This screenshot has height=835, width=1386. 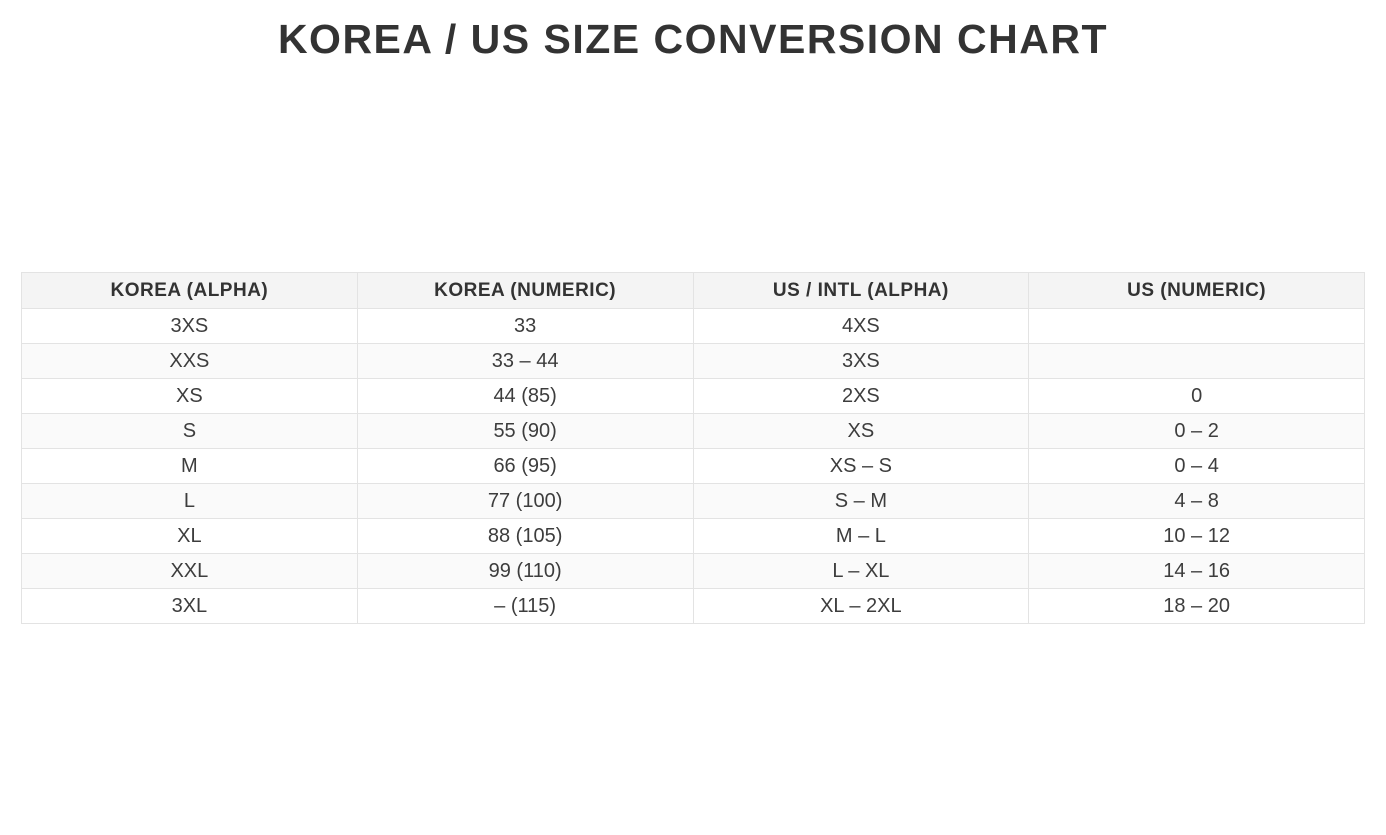 I want to click on table-cell: XXS, so click(x=189, y=361).